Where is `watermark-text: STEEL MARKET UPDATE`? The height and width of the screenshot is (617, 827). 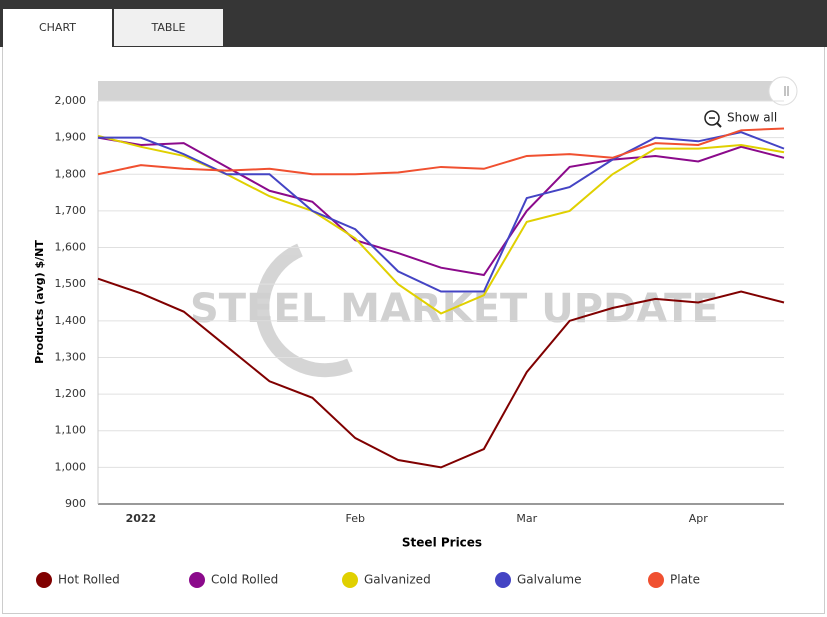
watermark-text: STEEL MARKET UPDATE is located at coordinates (454, 309).